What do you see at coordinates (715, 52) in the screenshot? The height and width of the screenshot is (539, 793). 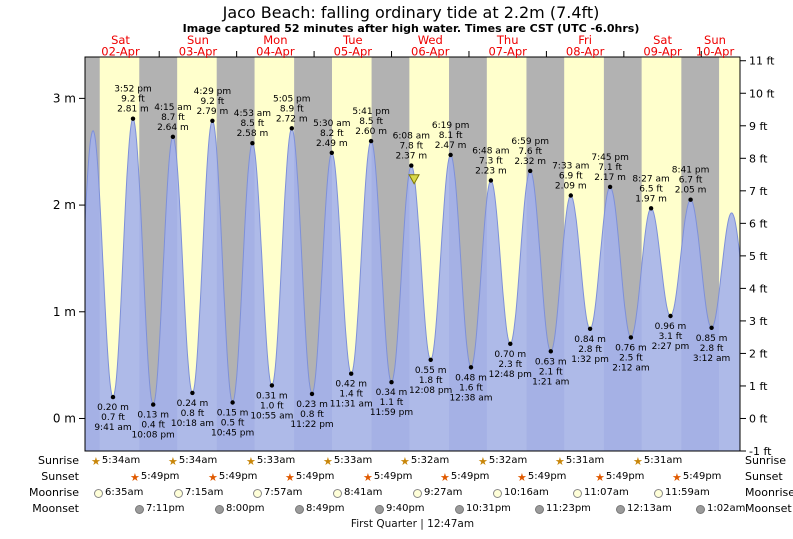 I see `day-label-date: 10-Apr` at bounding box center [715, 52].